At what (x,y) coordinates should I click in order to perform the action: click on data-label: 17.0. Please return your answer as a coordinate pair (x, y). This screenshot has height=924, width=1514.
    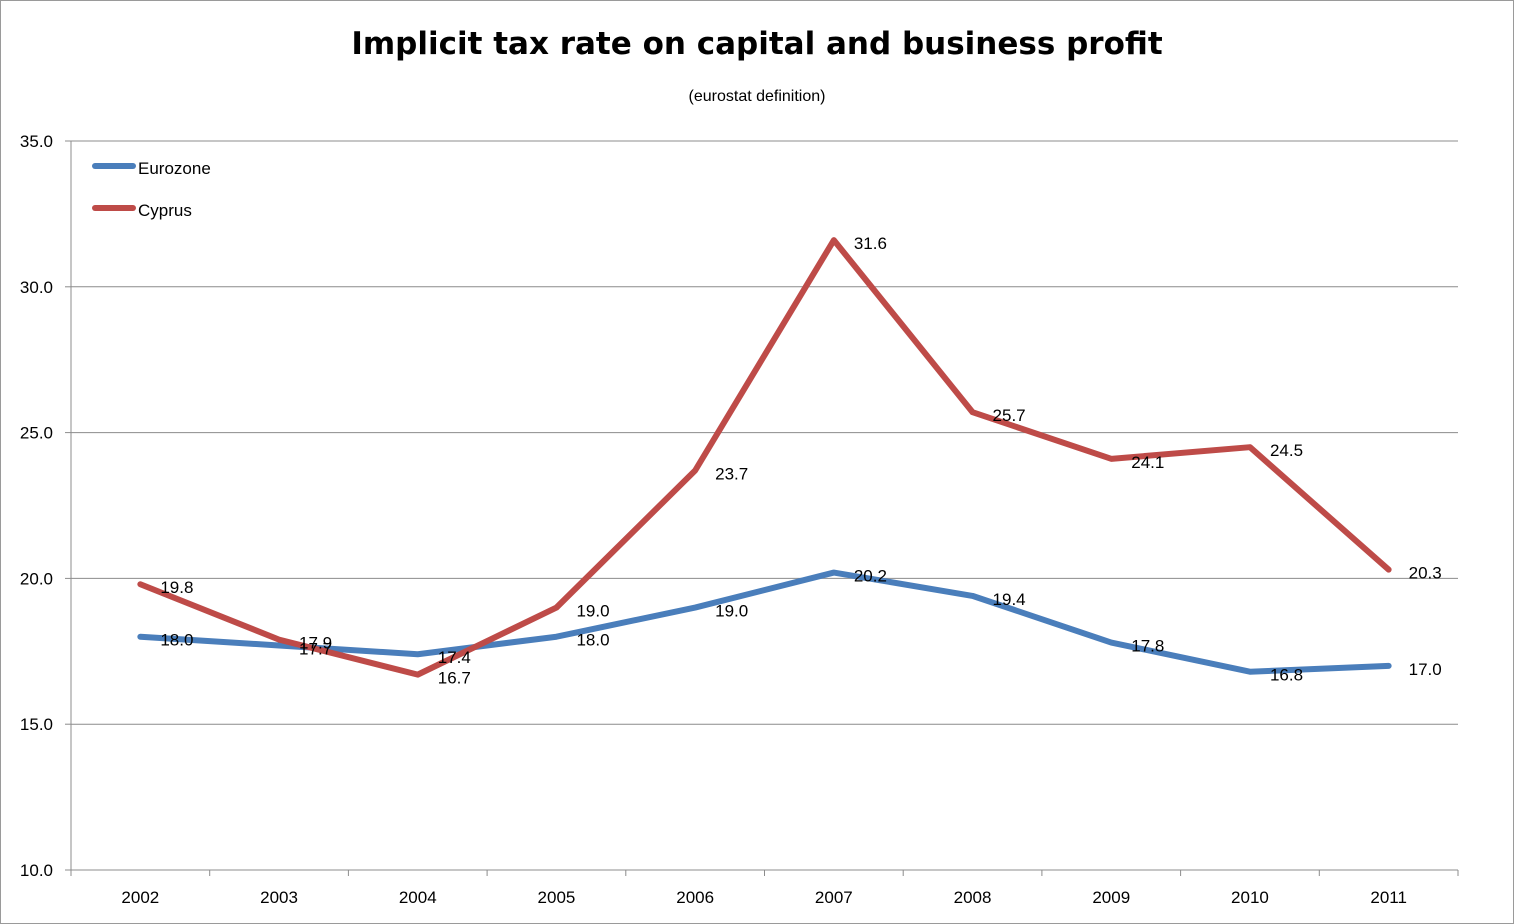
    Looking at the image, I should click on (1425, 669).